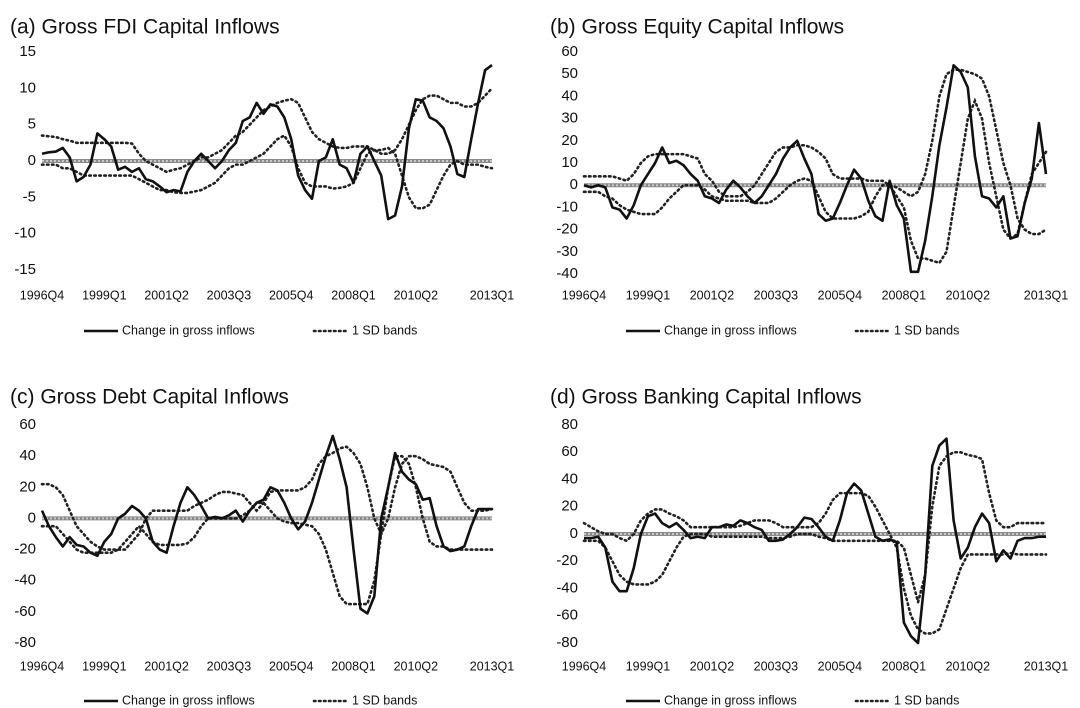  What do you see at coordinates (29, 196) in the screenshot?
I see `y-tick-label: -5` at bounding box center [29, 196].